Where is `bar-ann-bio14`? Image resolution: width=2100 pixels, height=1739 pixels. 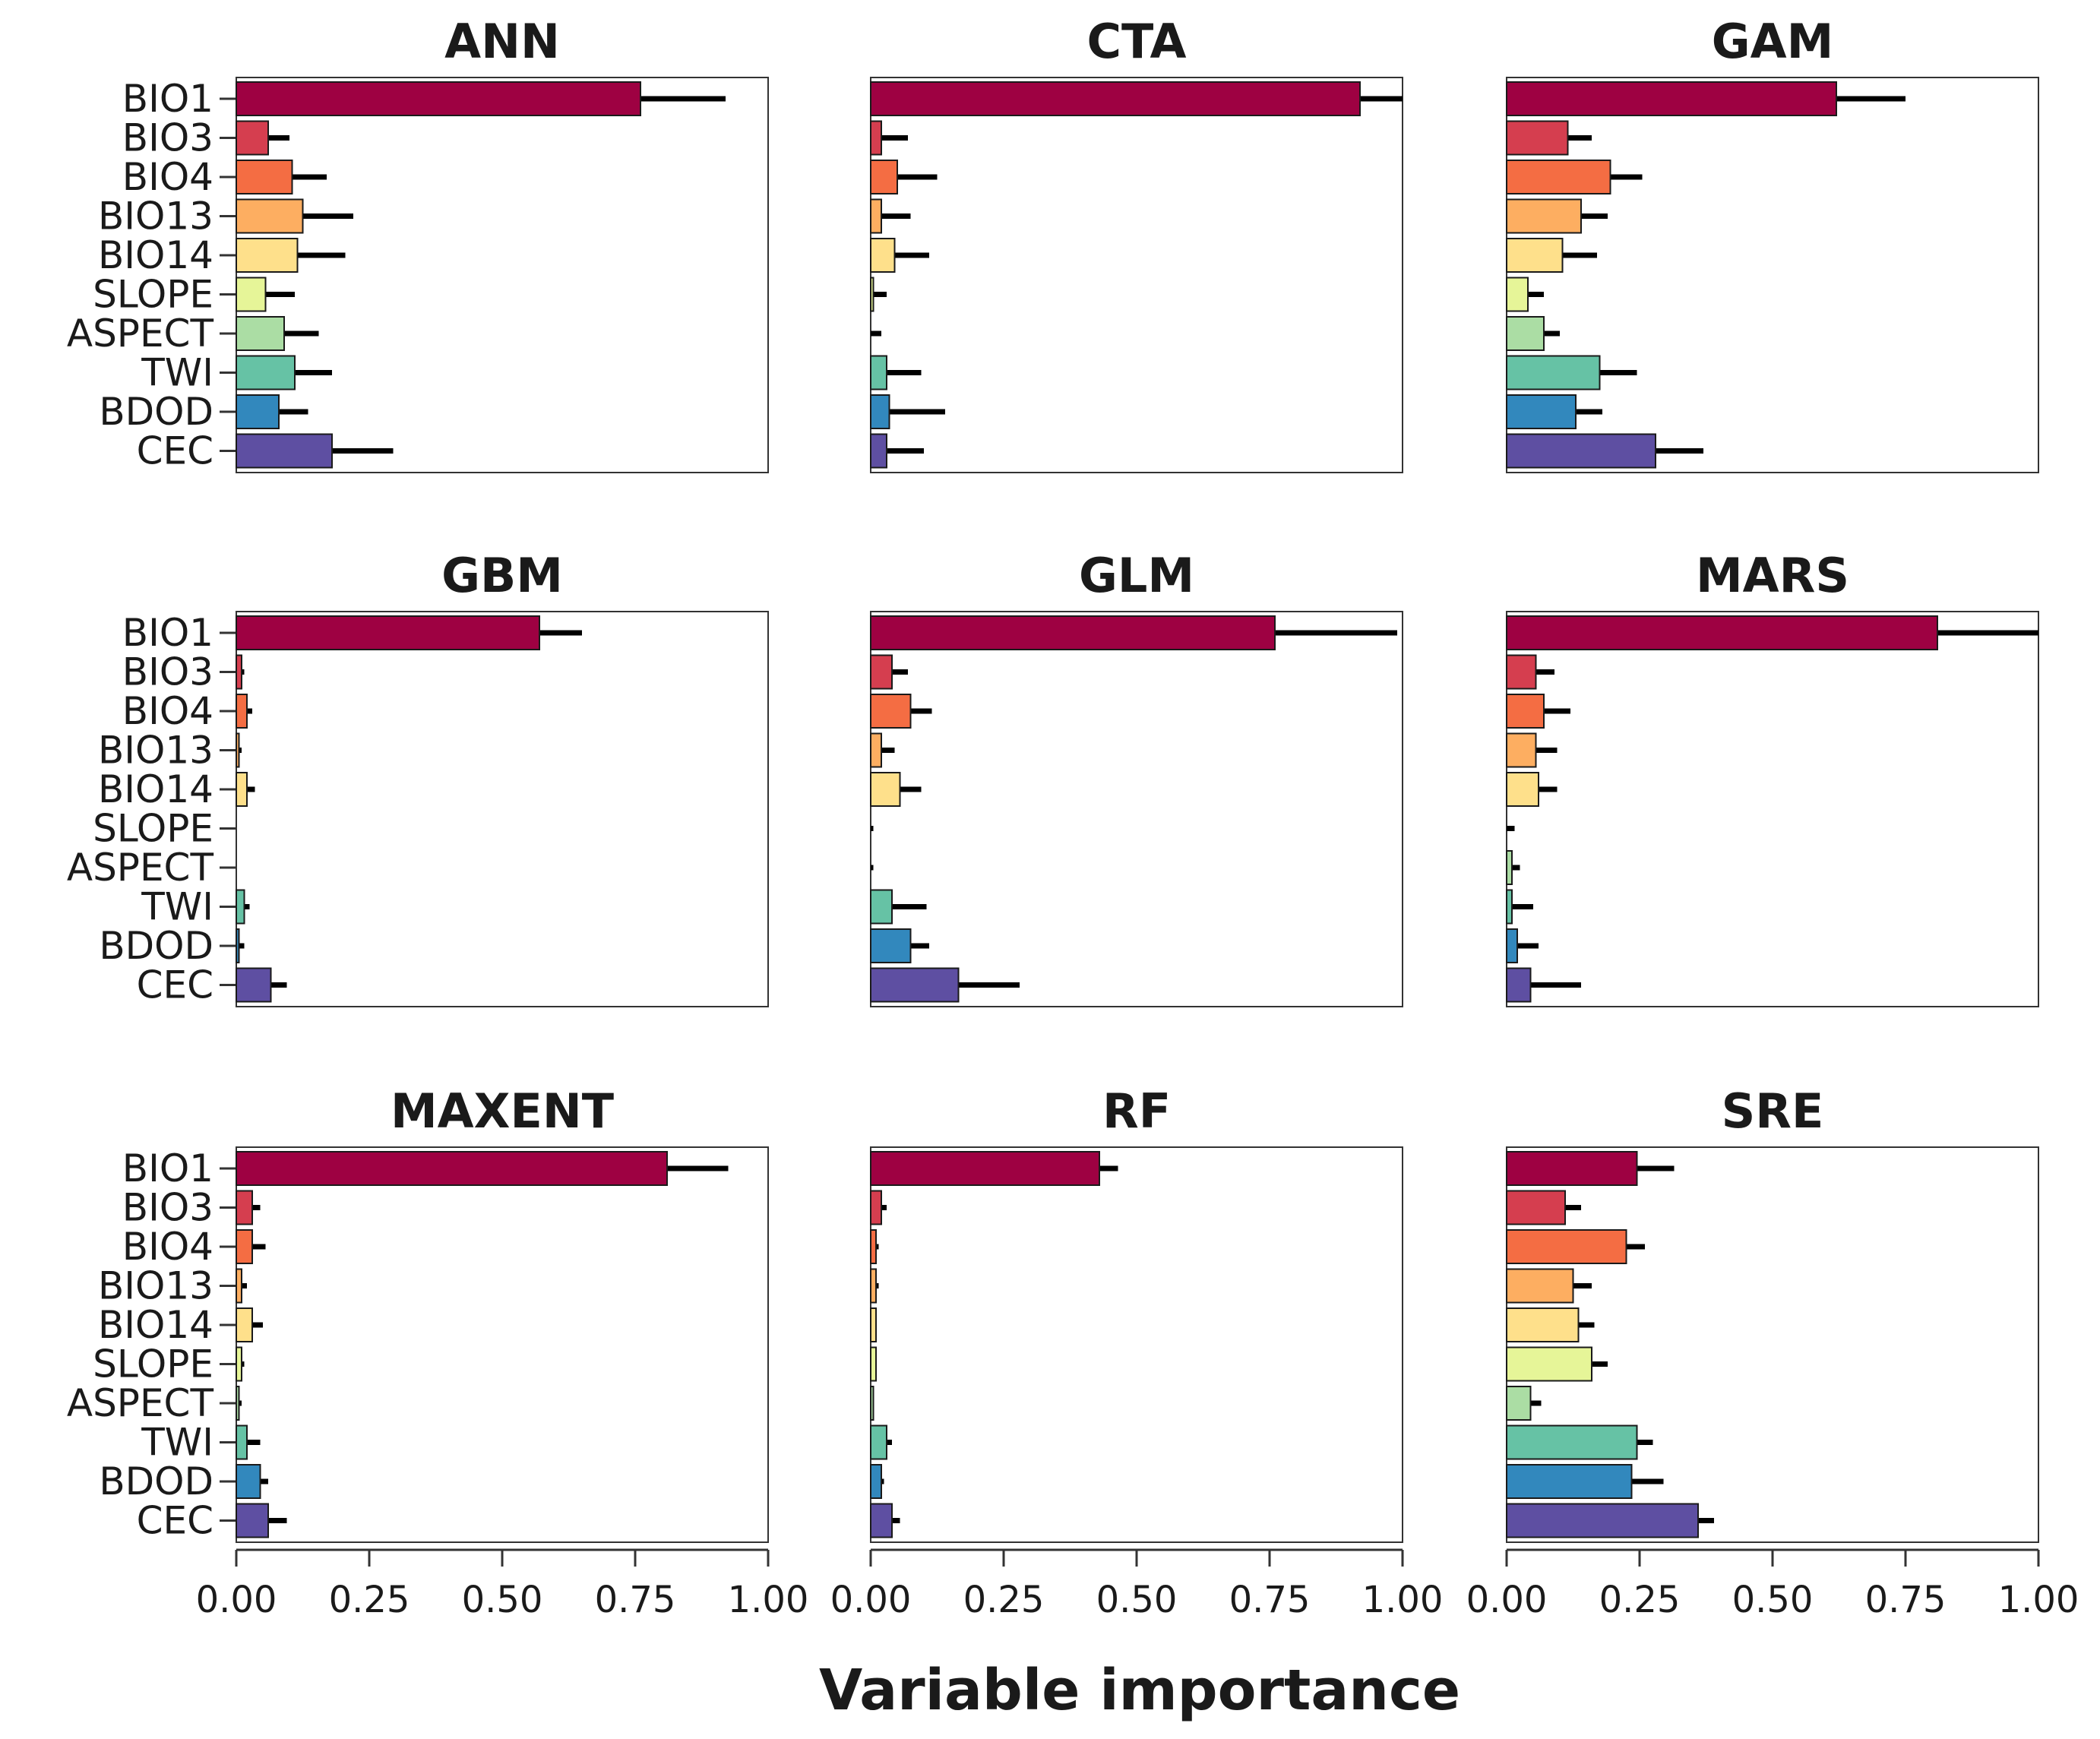
bar-ann-bio14 is located at coordinates (267, 255).